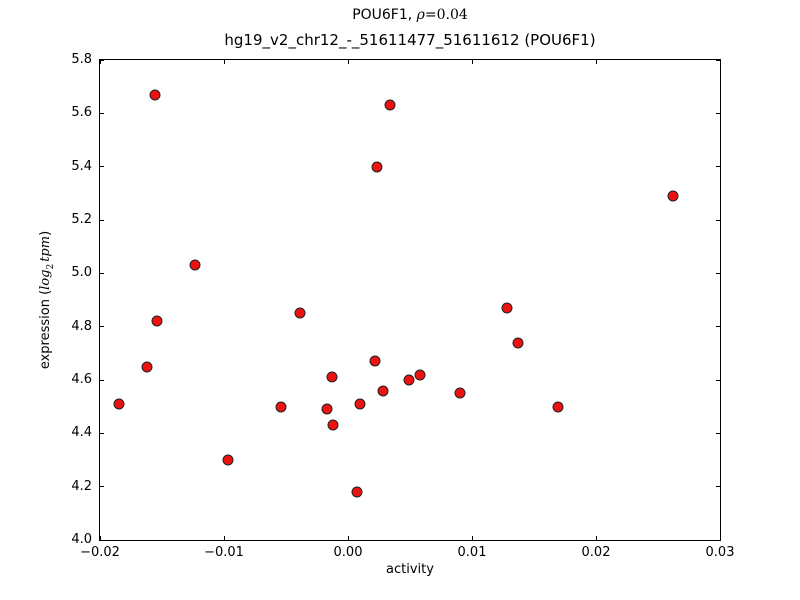 This screenshot has width=800, height=600. I want to click on x-tick-label: 0.00, so click(348, 552).